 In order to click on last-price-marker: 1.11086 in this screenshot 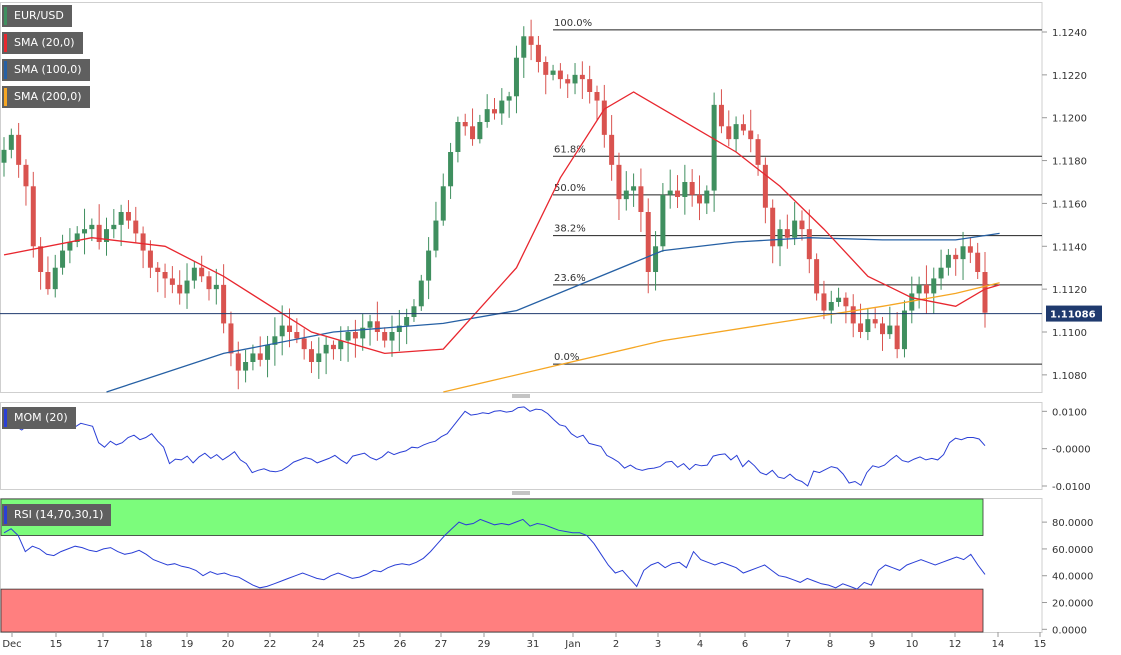, I will do `click(551, 313)`.